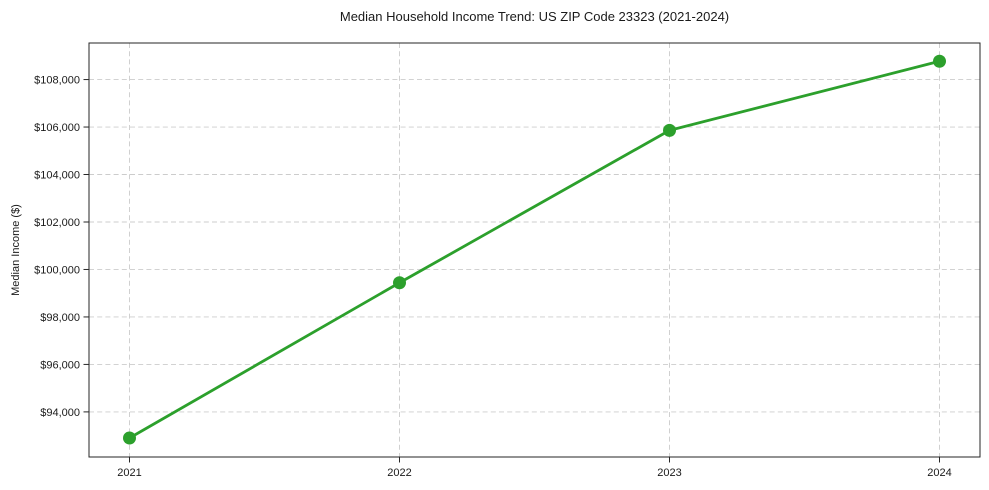  Describe the element at coordinates (57, 223) in the screenshot. I see `y-tick-label: $102,000` at that location.